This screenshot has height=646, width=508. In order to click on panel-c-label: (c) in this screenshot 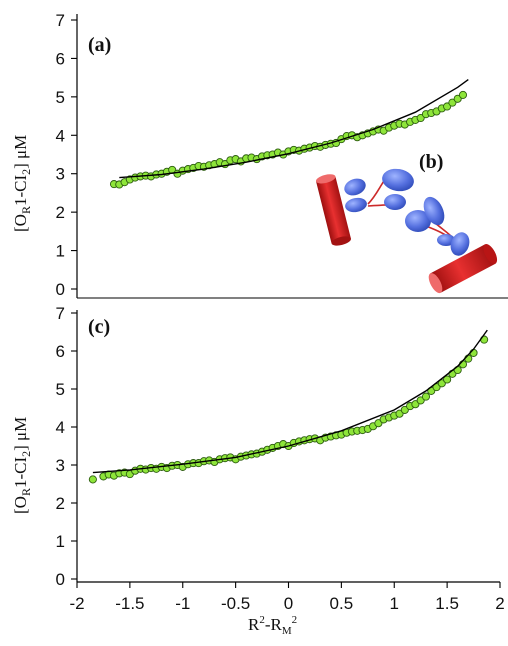, I will do `click(99, 327)`.